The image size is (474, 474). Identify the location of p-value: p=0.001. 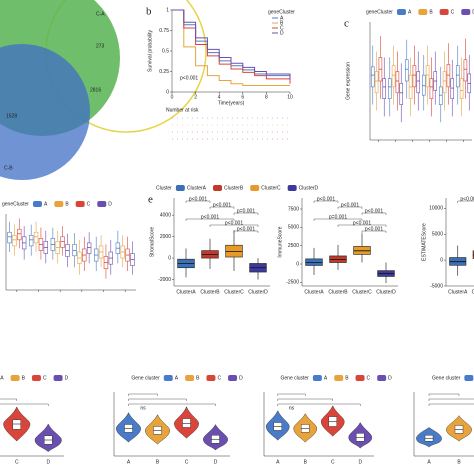
(338, 217).